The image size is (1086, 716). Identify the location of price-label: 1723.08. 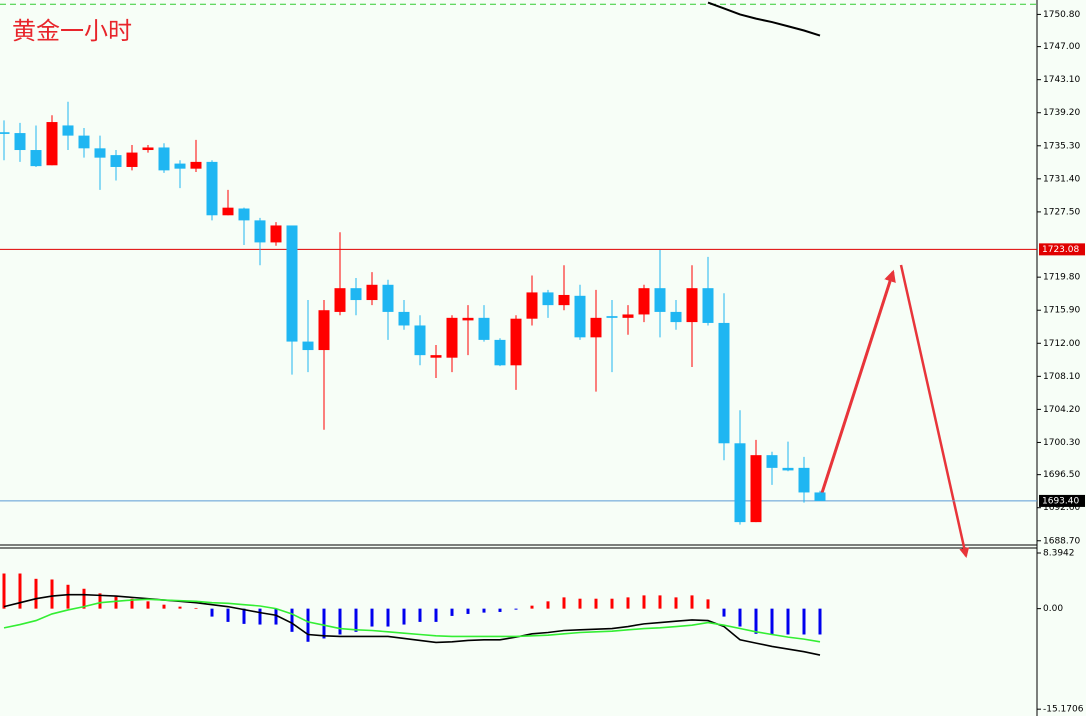
(1060, 250).